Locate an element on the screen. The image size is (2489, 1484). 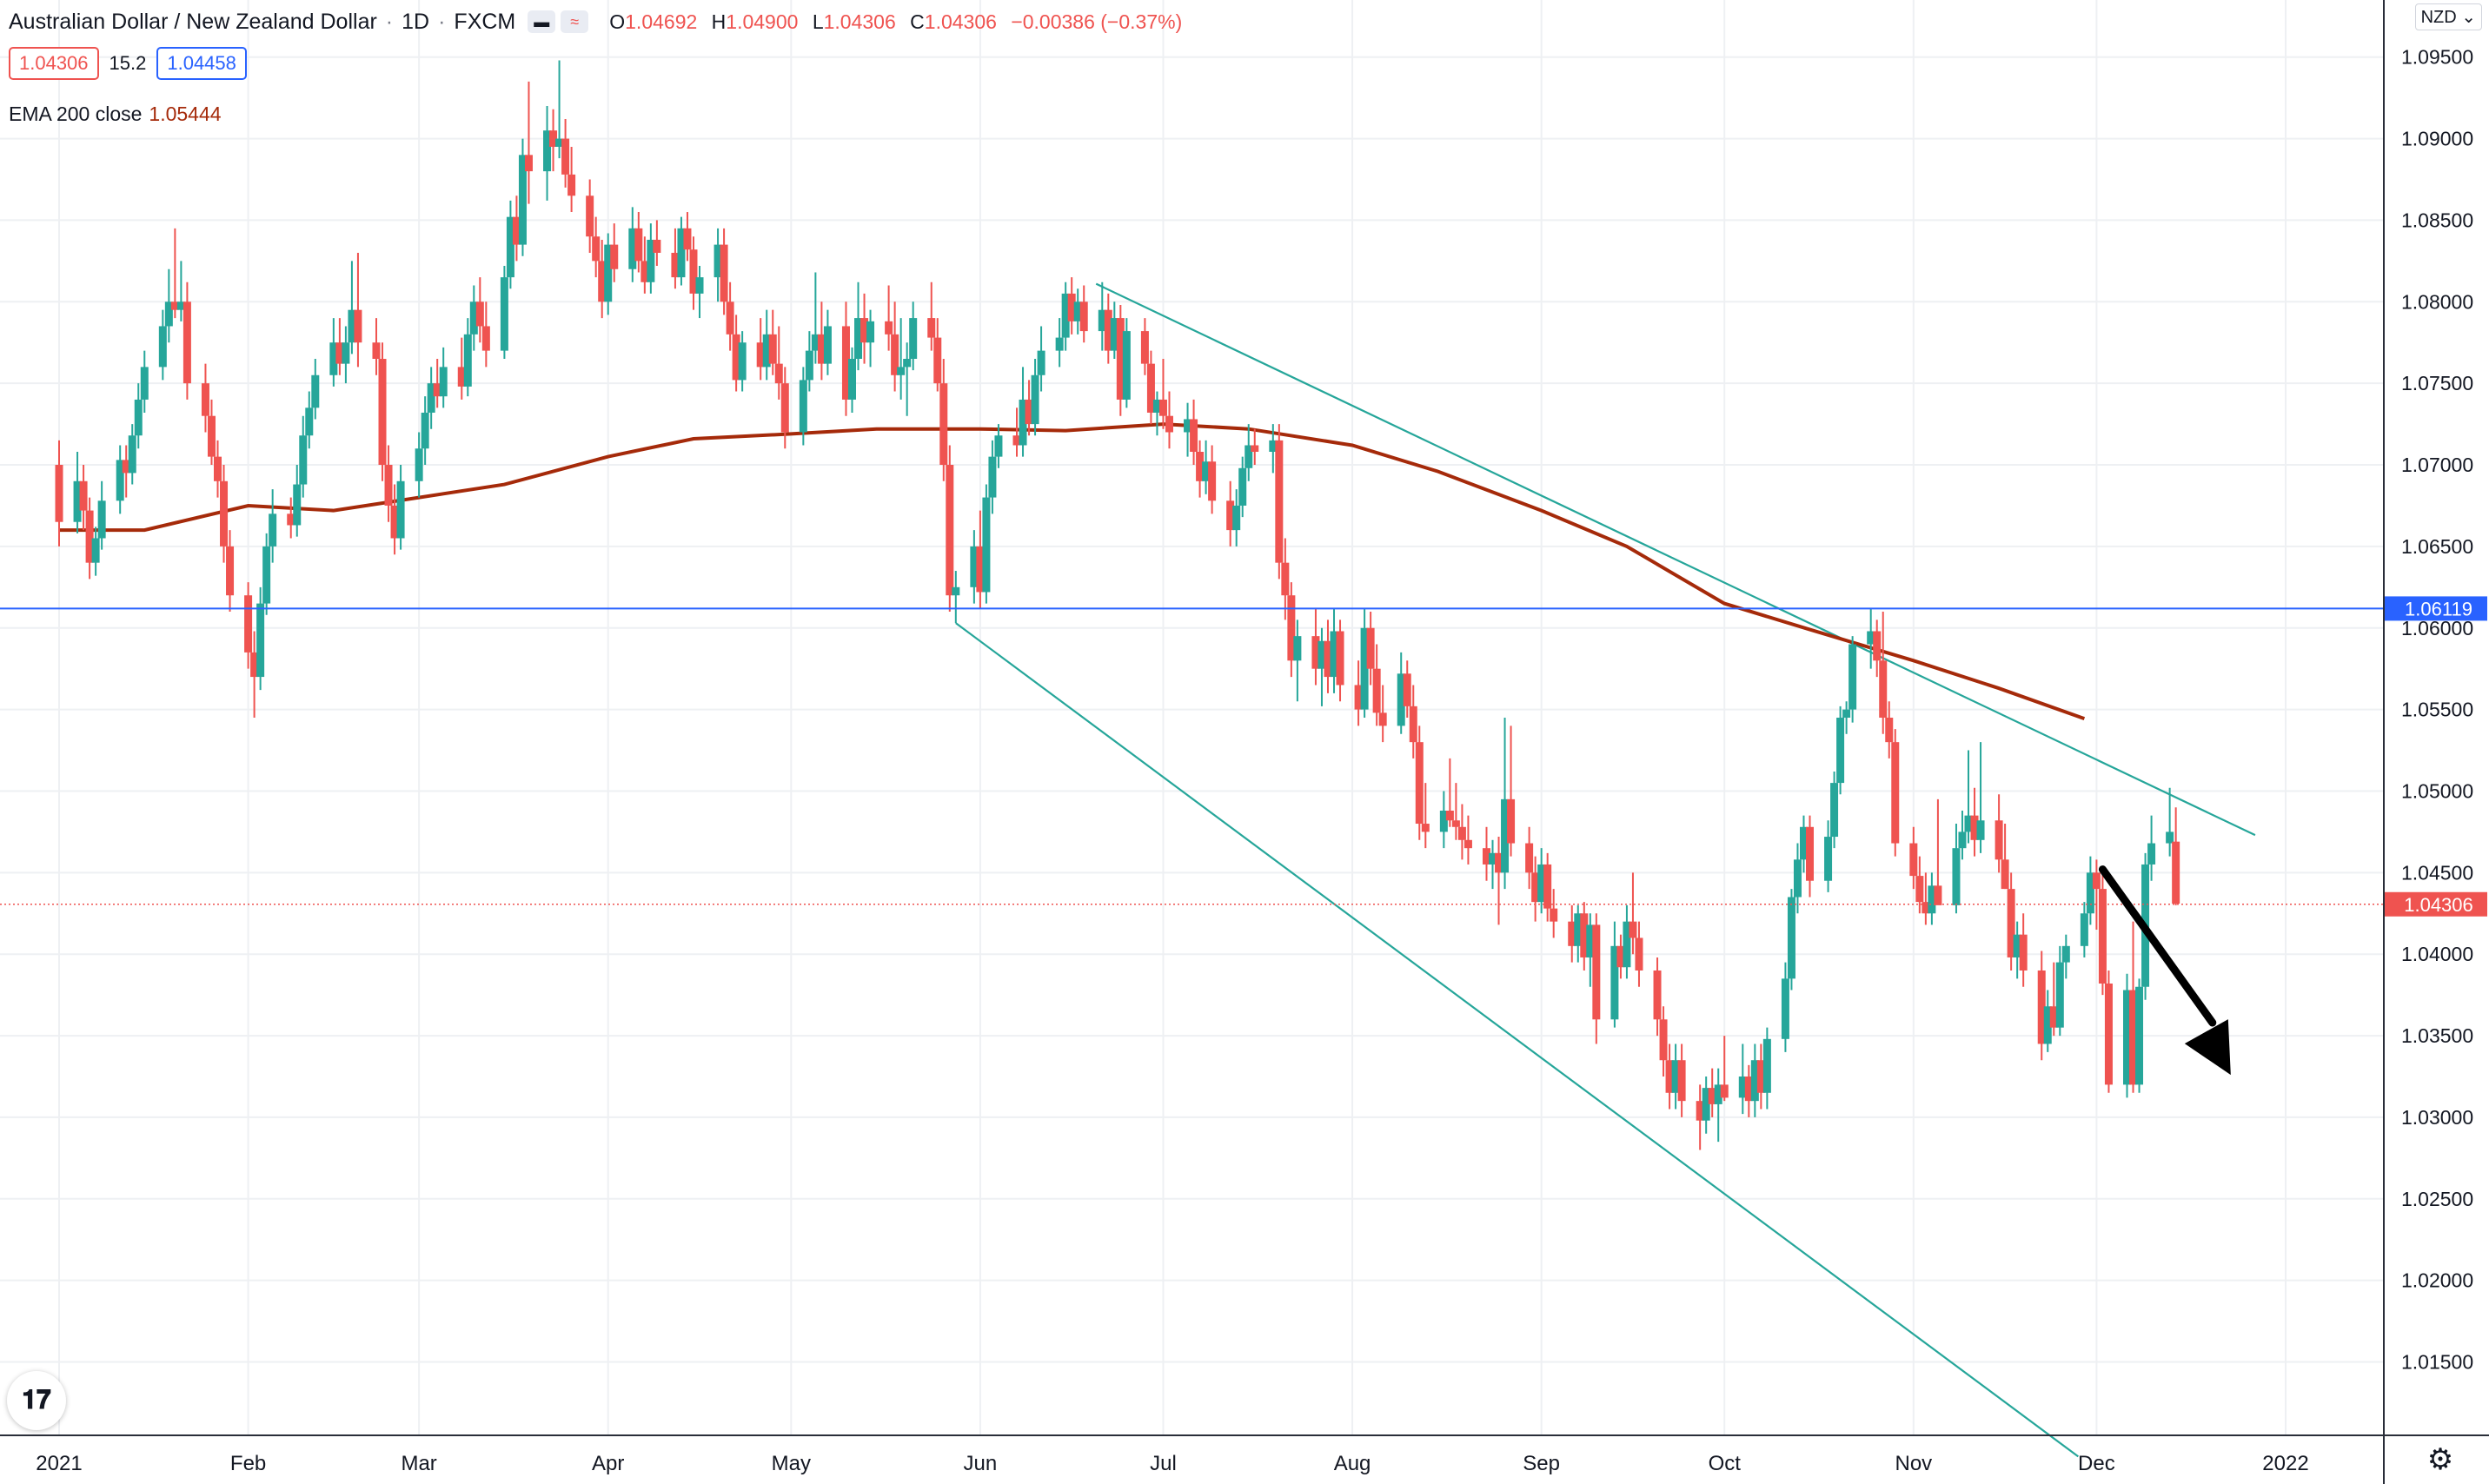
exchange-label: FXCM is located at coordinates (485, 21).